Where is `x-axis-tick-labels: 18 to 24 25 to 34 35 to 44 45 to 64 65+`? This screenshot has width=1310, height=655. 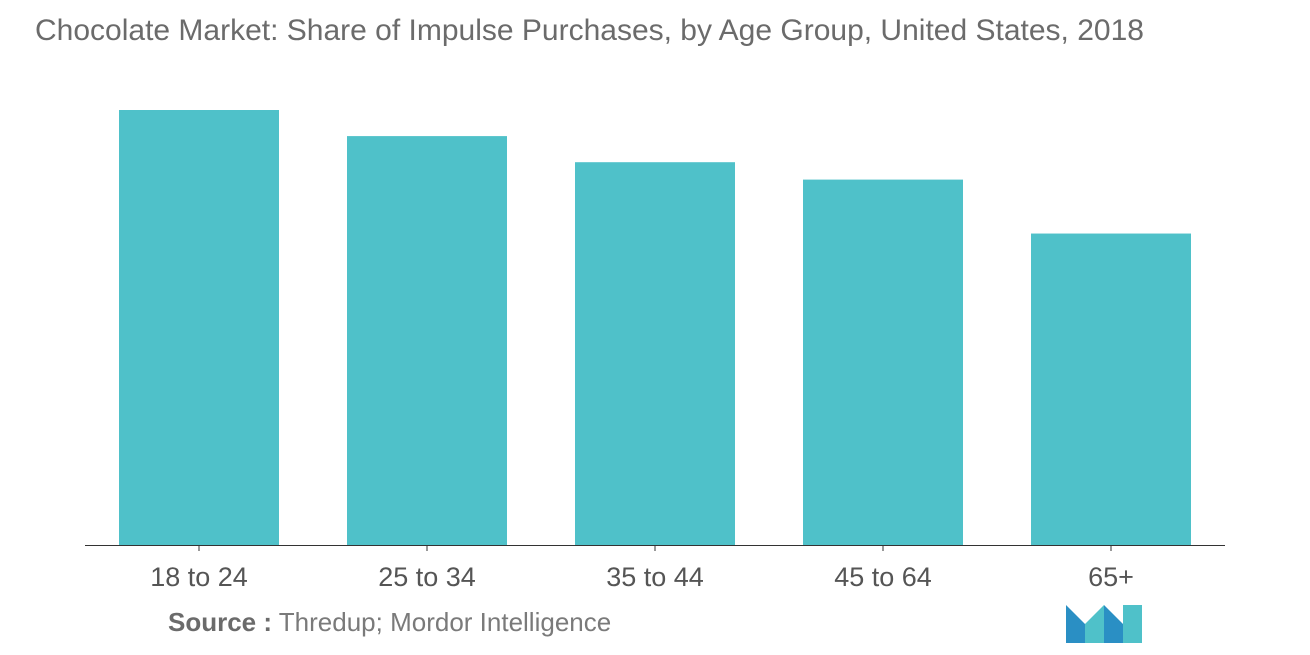 x-axis-tick-labels: 18 to 24 25 to 34 35 to 44 45 to 64 65+ is located at coordinates (642, 577).